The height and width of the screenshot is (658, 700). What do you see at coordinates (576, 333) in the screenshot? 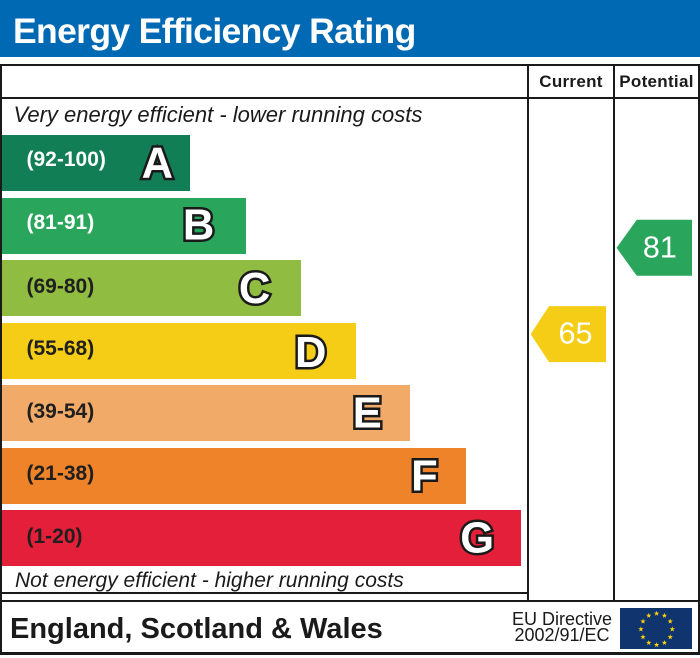
I see `svg-text: 65` at bounding box center [576, 333].